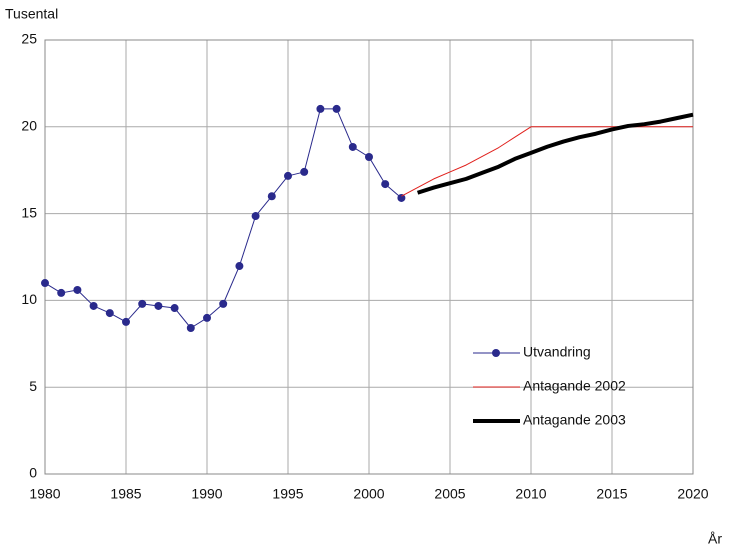 Image resolution: width=730 pixels, height=550 pixels. Describe the element at coordinates (33, 473) in the screenshot. I see `y-tick-label: 0` at that location.